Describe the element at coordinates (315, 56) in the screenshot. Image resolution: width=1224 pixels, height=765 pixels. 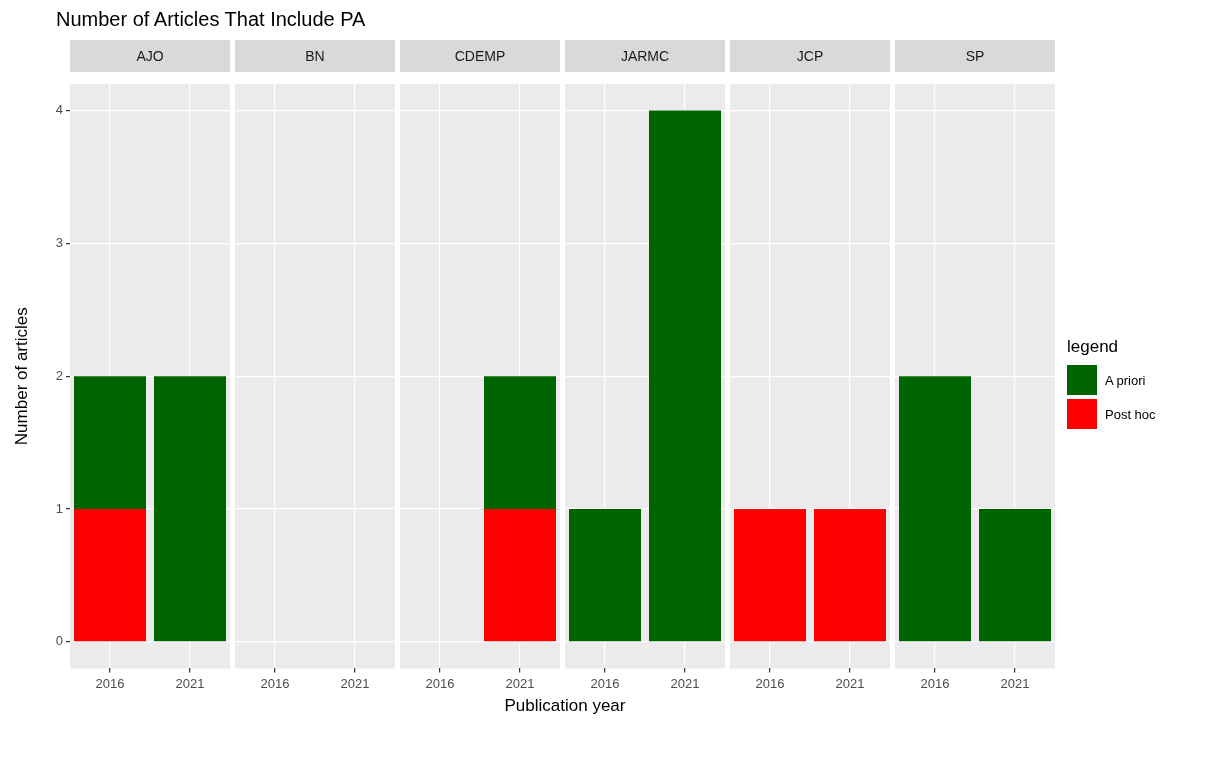
I see `chart-title: BN` at that location.